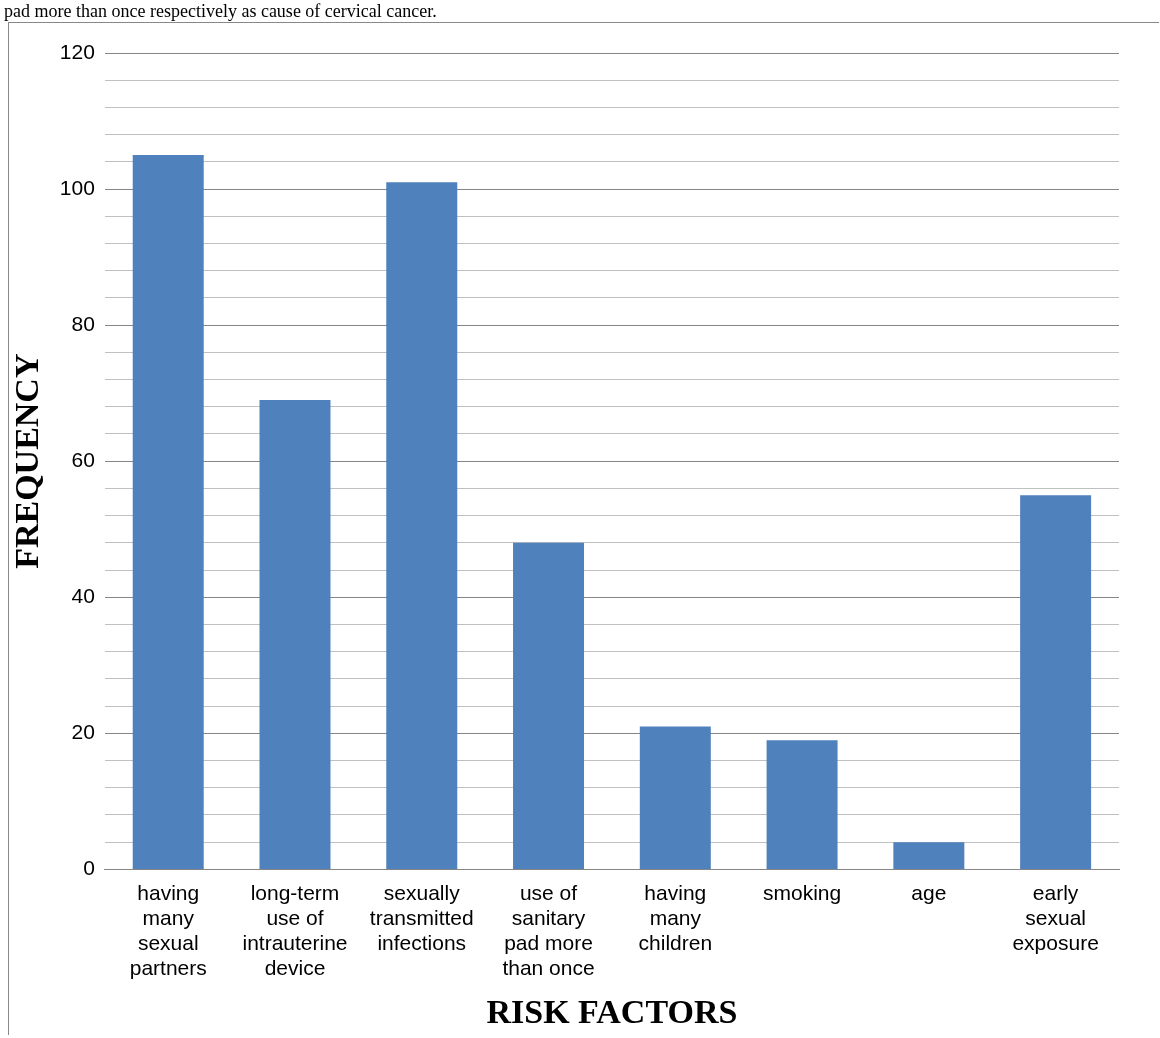 The image size is (1160, 1038). I want to click on y-tick-label: 0, so click(89, 868).